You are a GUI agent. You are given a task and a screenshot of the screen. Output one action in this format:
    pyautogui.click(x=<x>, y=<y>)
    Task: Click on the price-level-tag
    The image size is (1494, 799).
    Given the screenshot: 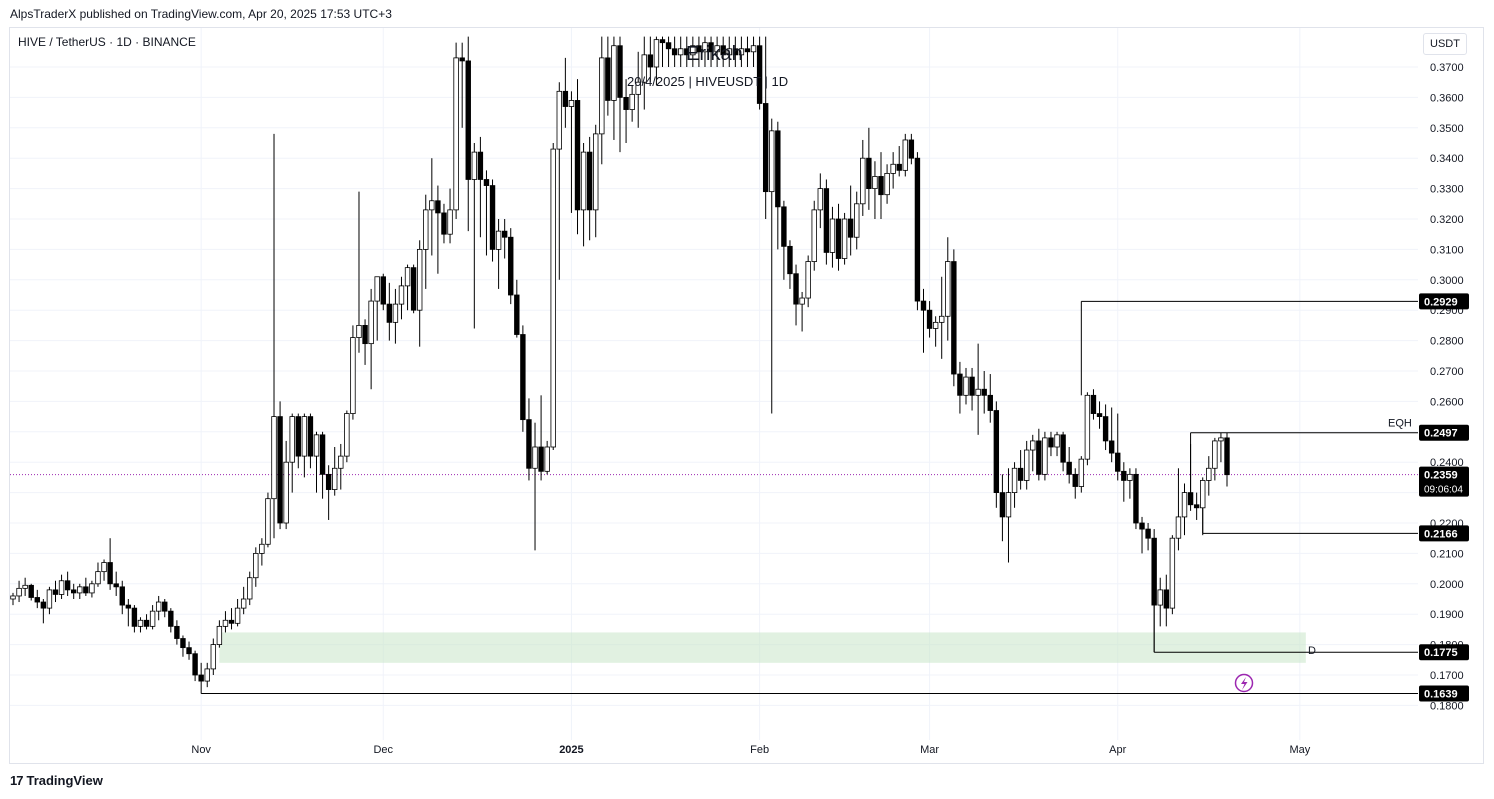 What is the action you would take?
    pyautogui.click(x=1444, y=301)
    